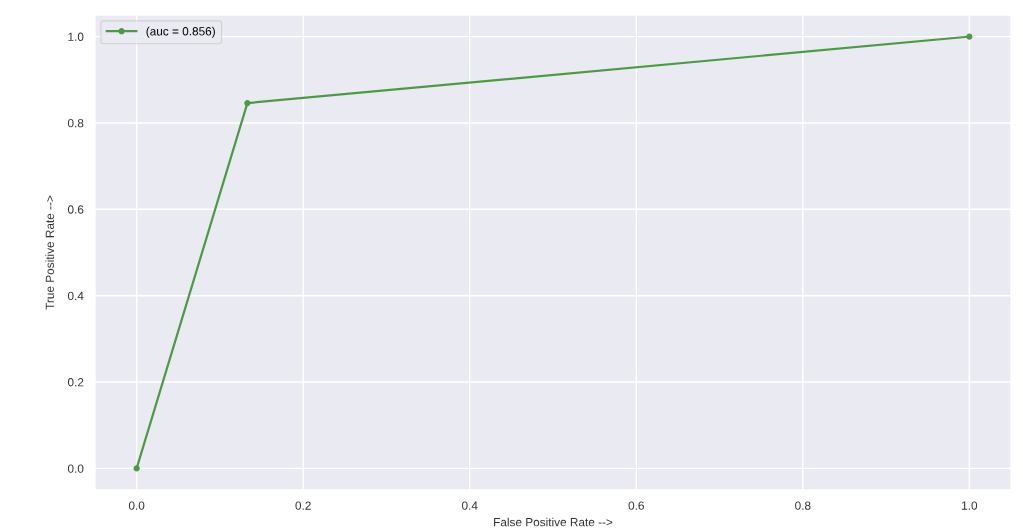 This screenshot has height=530, width=1023. Describe the element at coordinates (75, 468) in the screenshot. I see `y-tick-label: 0.0` at that location.